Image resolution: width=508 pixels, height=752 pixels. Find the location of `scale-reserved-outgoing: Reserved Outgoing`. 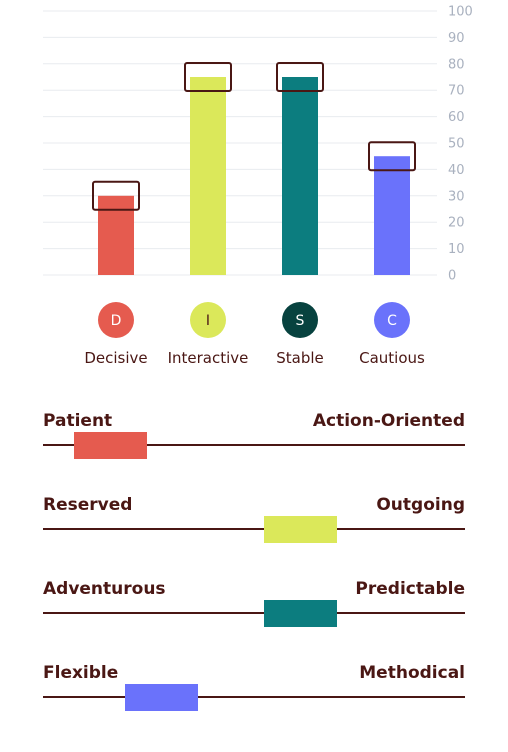

scale-reserved-outgoing: Reserved Outgoing is located at coordinates (254, 519).